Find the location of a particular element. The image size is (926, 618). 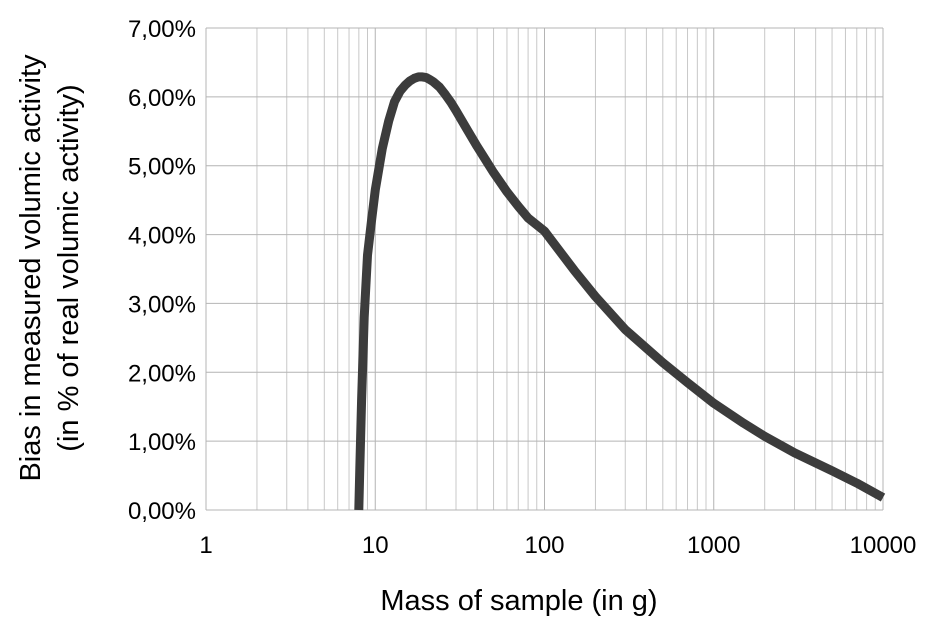

y-tick-label: 4,00% is located at coordinates (162, 236).